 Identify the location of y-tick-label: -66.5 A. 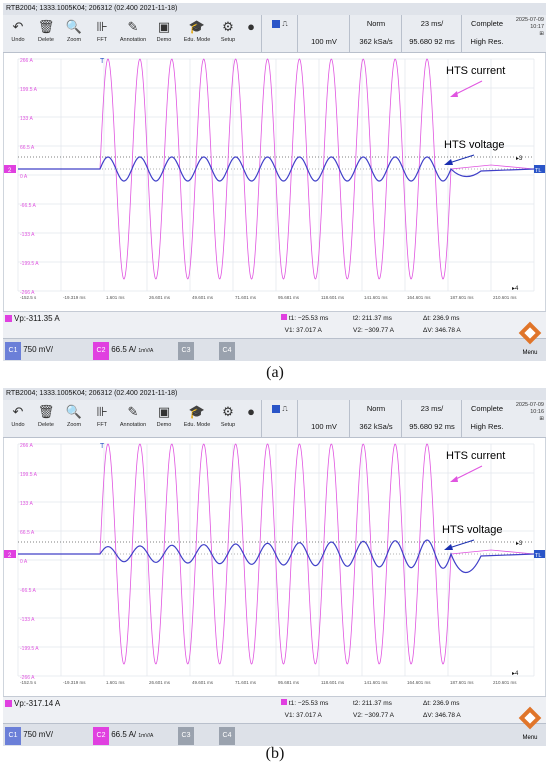
(28, 591).